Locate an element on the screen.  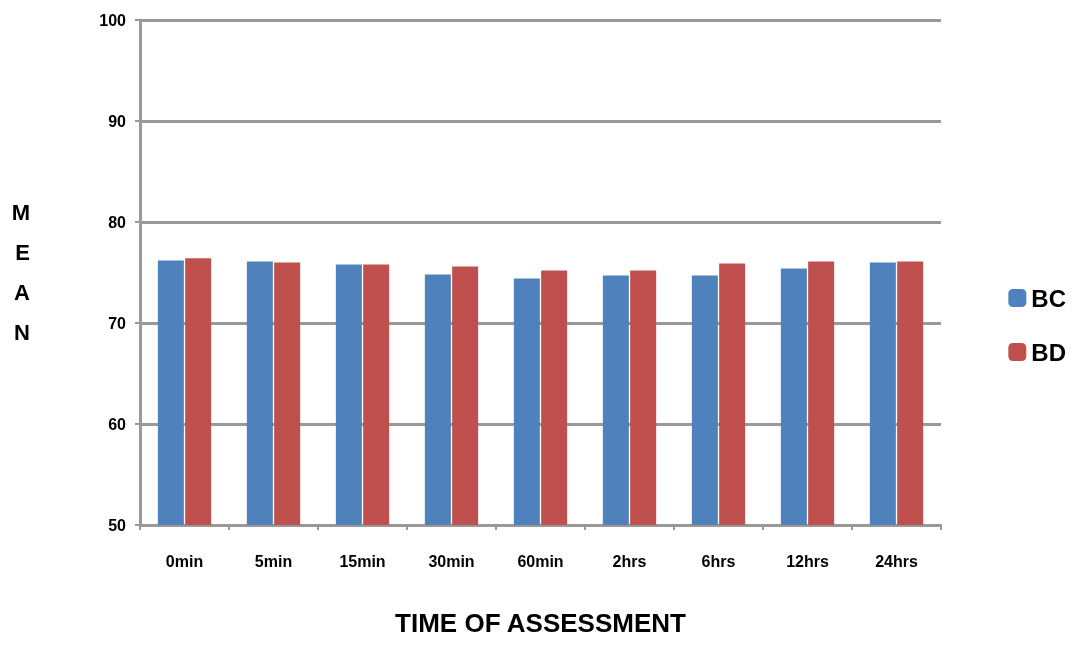
x-axis-title: TIME OF ASSESSMENT is located at coordinates (541, 623).